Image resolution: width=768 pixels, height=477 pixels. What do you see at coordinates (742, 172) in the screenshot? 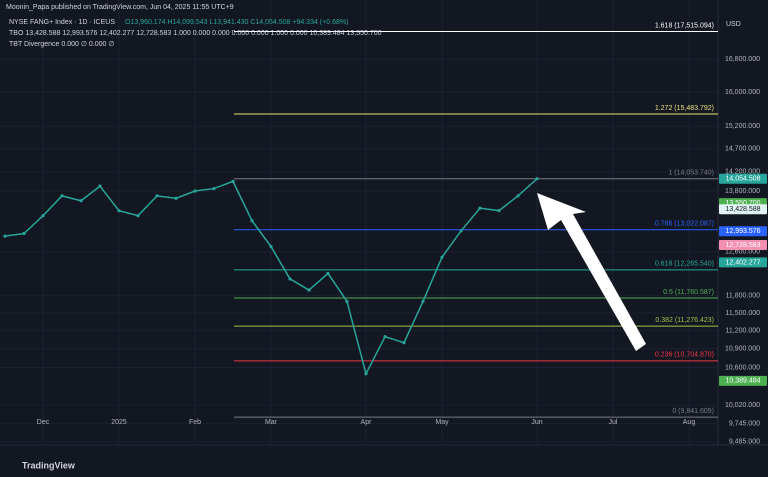
I see `y-tick-label: 14,200.000` at bounding box center [742, 172].